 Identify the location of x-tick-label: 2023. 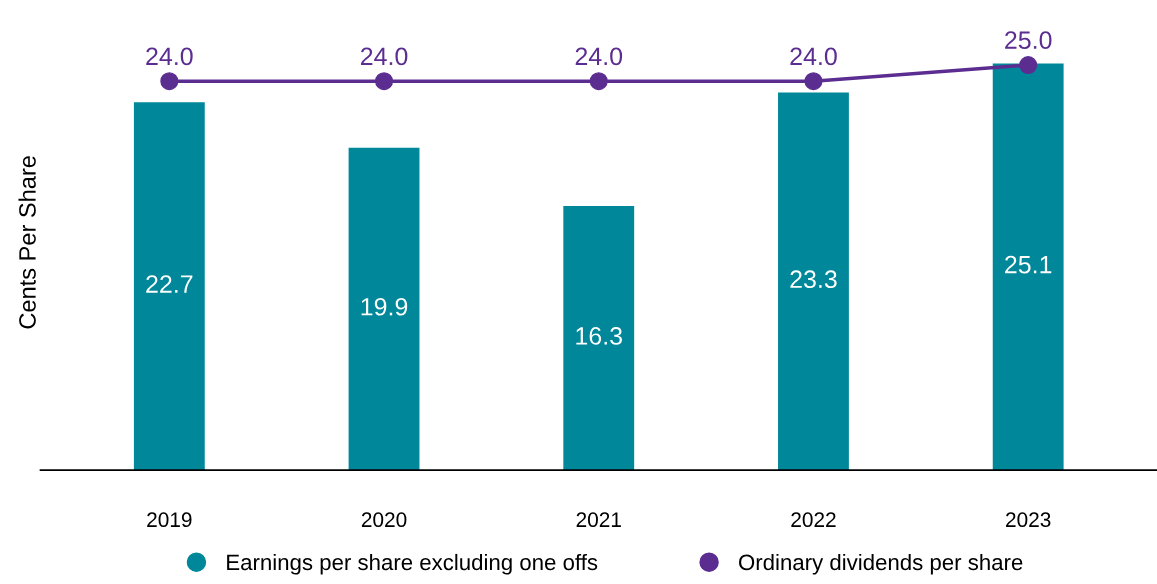
(1028, 520).